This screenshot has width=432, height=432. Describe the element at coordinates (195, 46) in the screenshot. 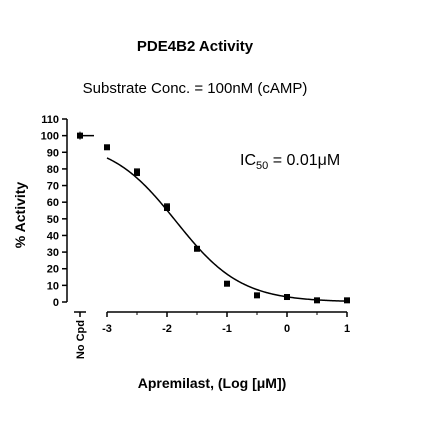

I see `chart-title: PDE4B2 Activity` at that location.